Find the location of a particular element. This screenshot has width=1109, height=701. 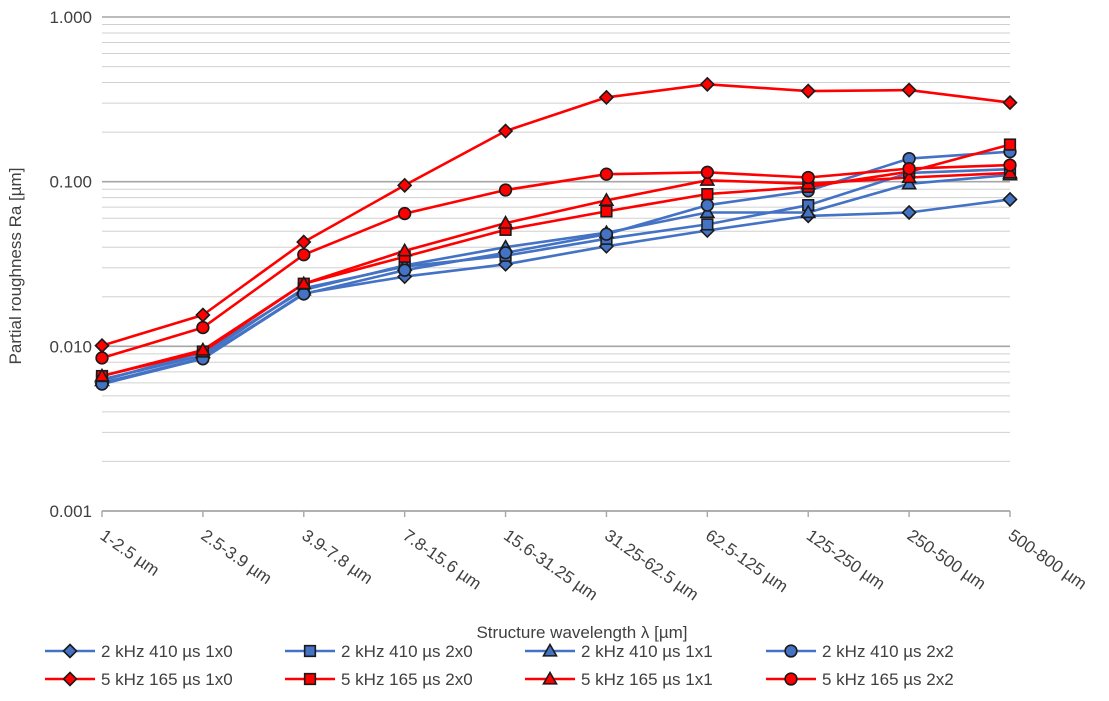

y-tick-label: 0.100 is located at coordinates (70, 182).